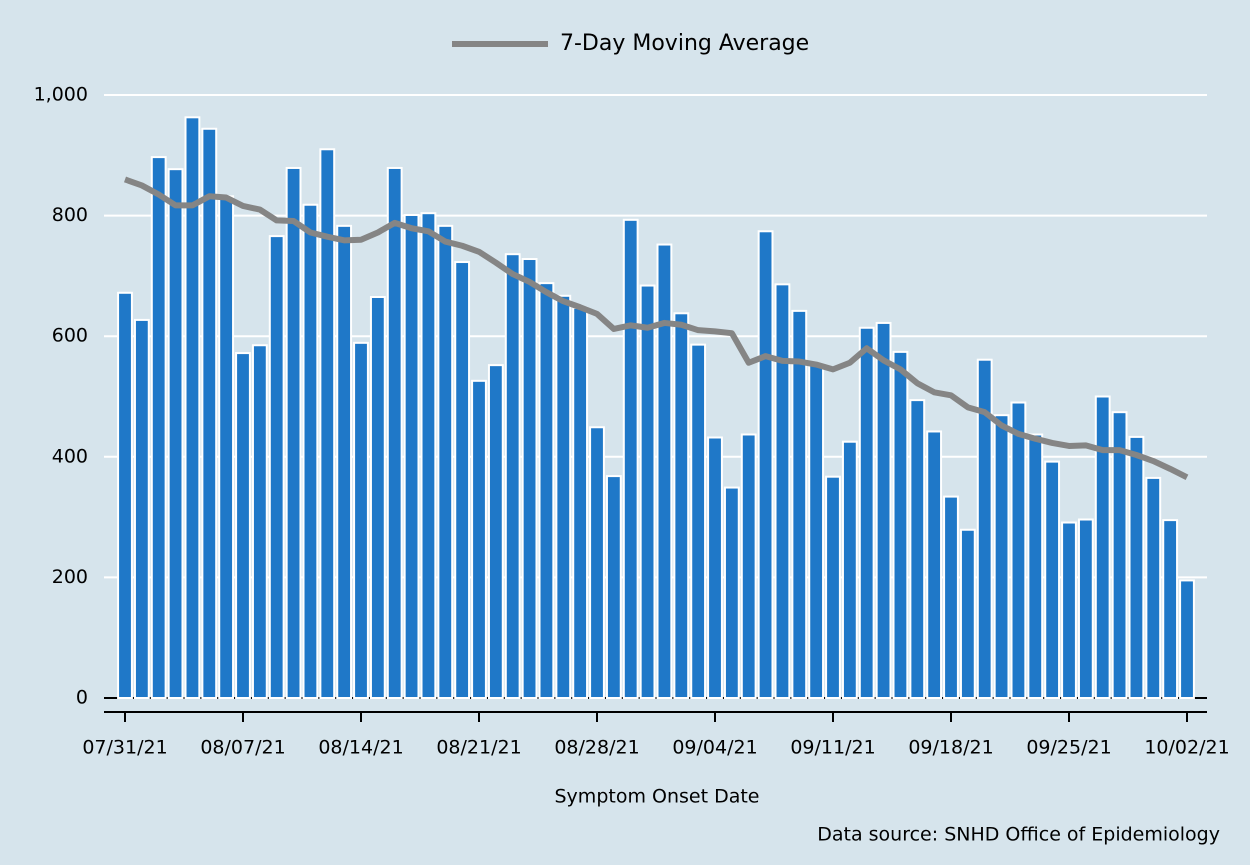  What do you see at coordinates (950, 748) in the screenshot?
I see `x-tick-label: 09/18/21` at bounding box center [950, 748].